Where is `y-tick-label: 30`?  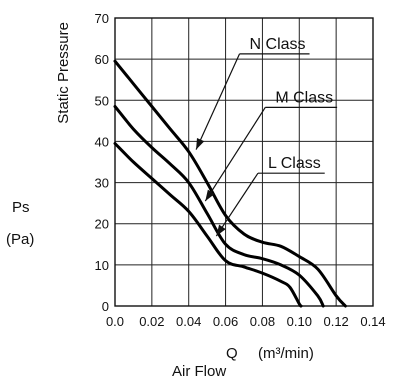 y-tick-label: 30 is located at coordinates (102, 183).